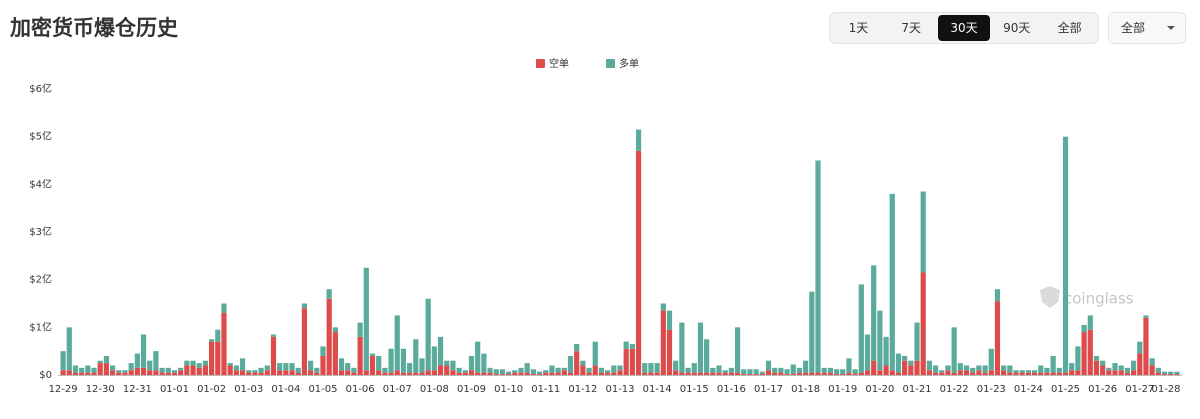 This screenshot has width=1200, height=419. Describe the element at coordinates (545, 389) in the screenshot. I see `x-tick-label: 01-11` at that location.